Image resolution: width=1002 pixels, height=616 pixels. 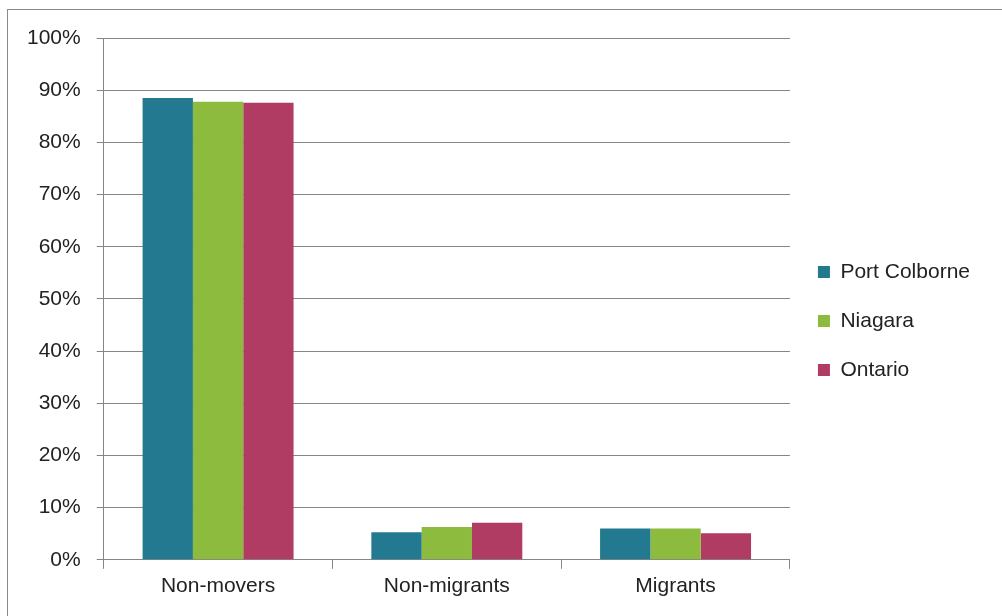 I want to click on y-tick-label: 70%, so click(x=59, y=193).